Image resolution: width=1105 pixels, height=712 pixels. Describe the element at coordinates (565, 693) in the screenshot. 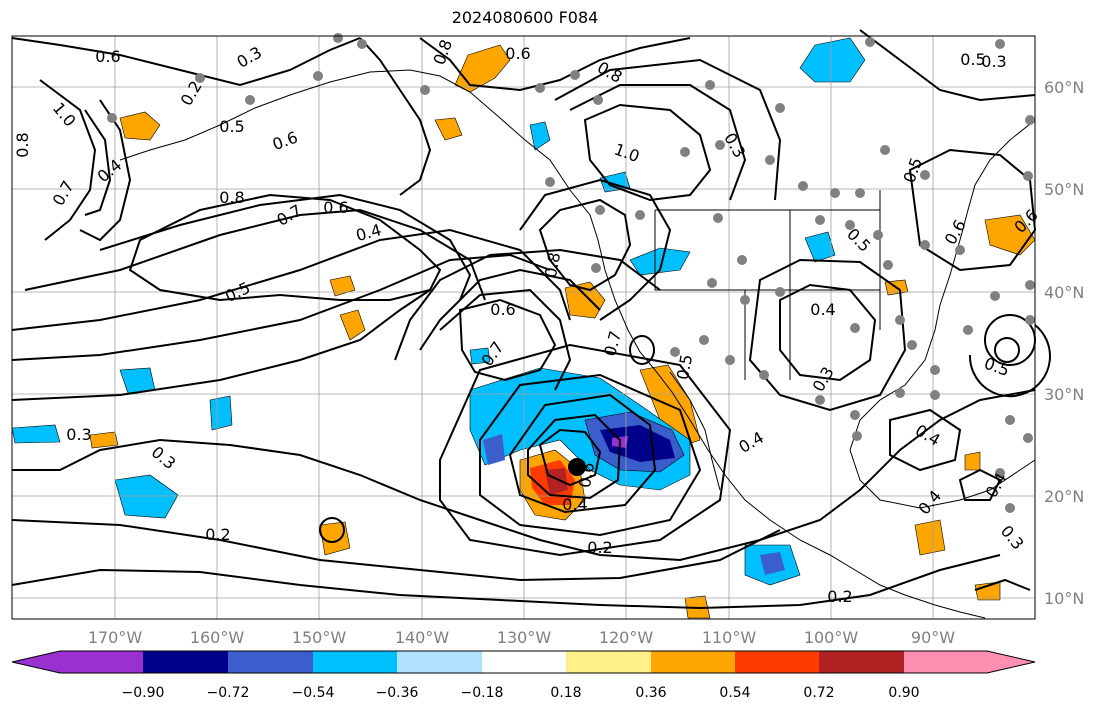

I see `colorbar-tick-label: 0.18` at that location.